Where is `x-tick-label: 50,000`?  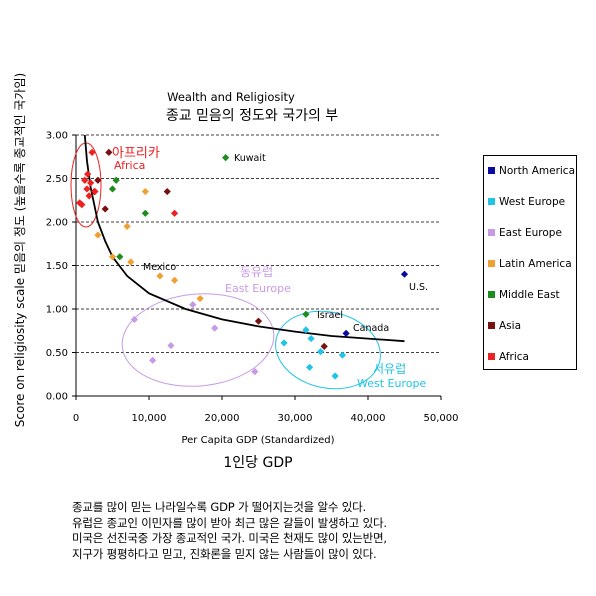 x-tick-label: 50,000 is located at coordinates (441, 418).